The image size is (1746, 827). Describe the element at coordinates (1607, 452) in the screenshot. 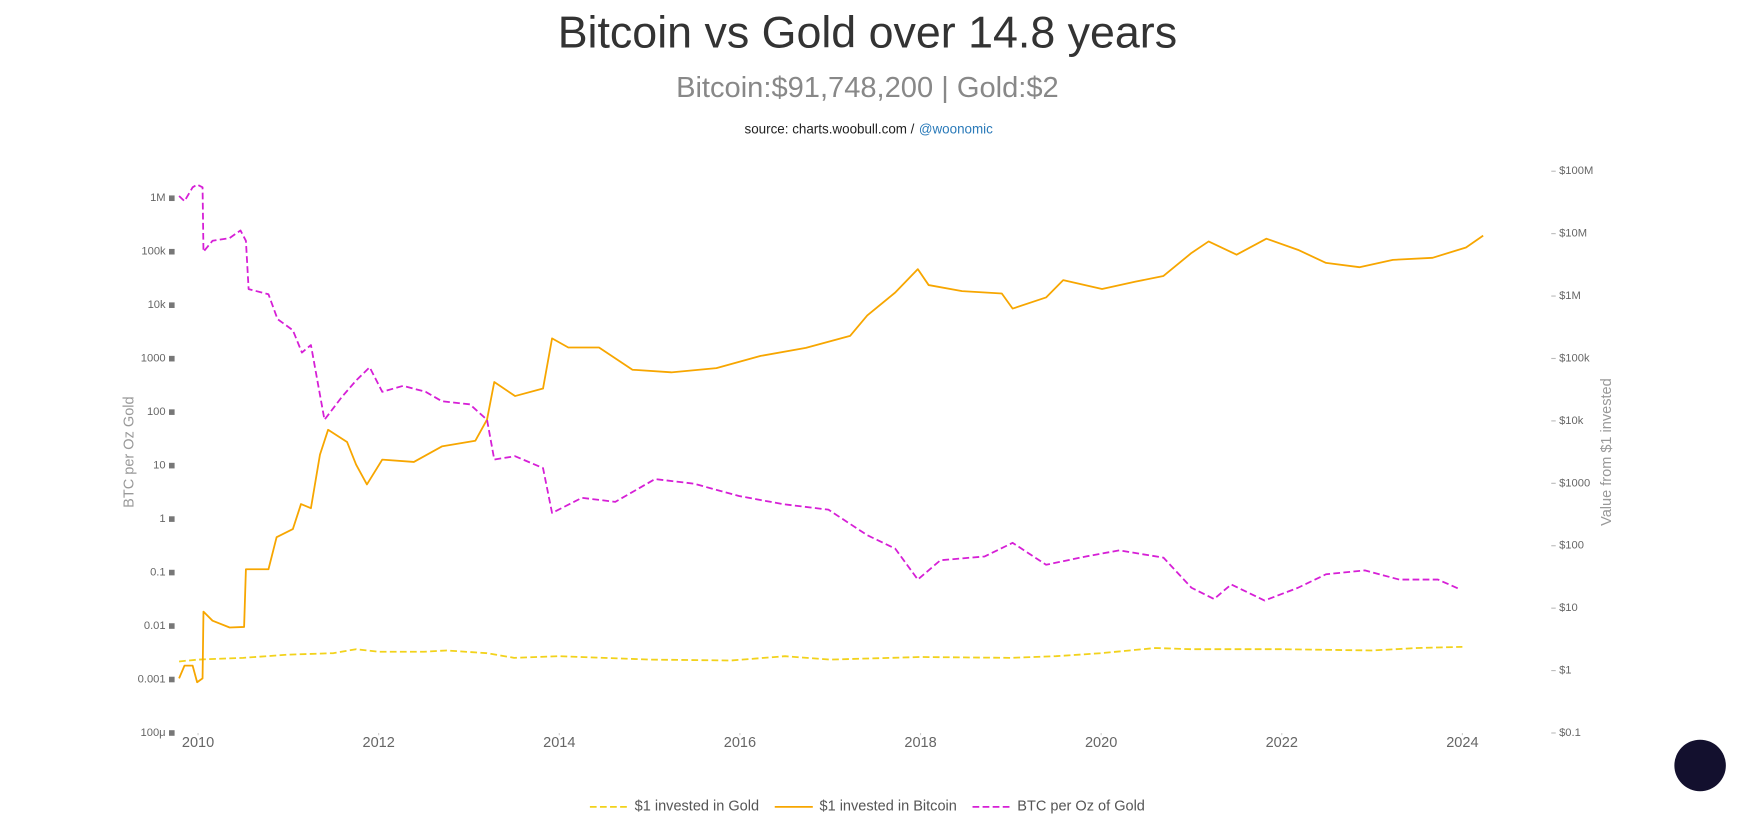

I see `y2-axis-title: Value from $1 invested` at that location.